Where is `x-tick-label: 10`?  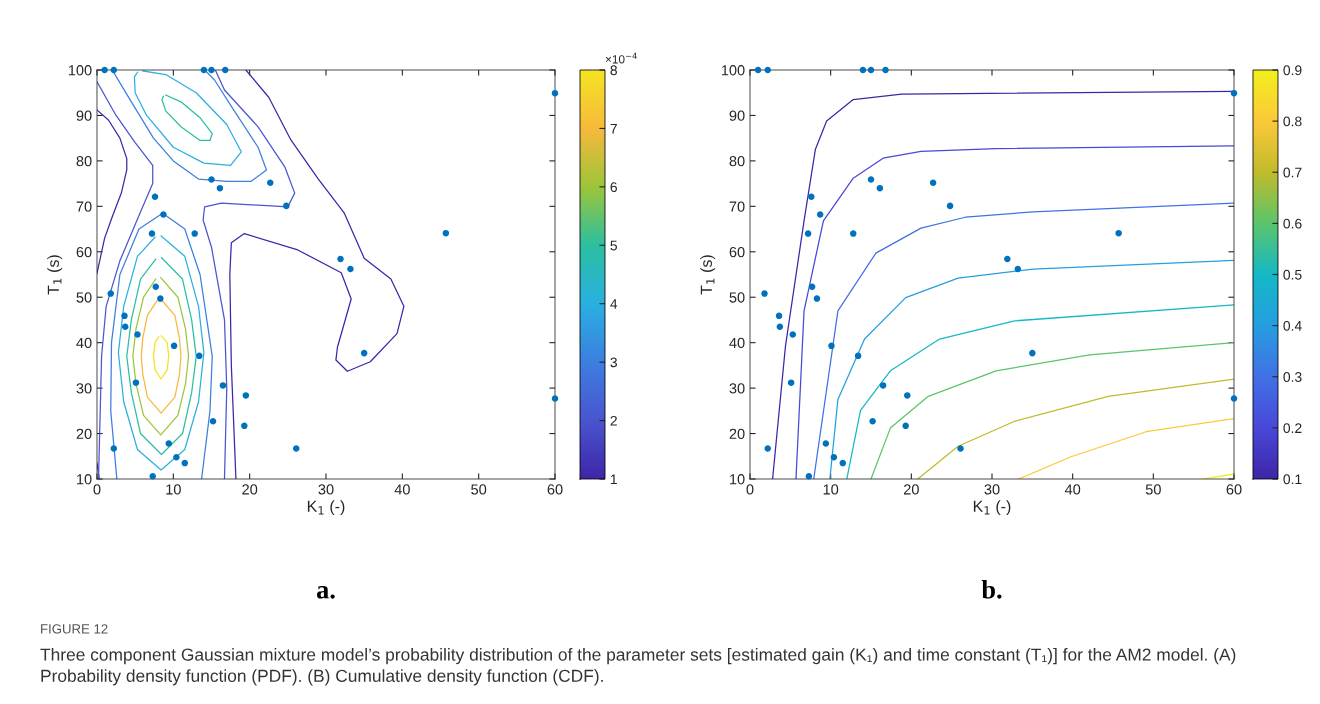
x-tick-label: 10 is located at coordinates (831, 489).